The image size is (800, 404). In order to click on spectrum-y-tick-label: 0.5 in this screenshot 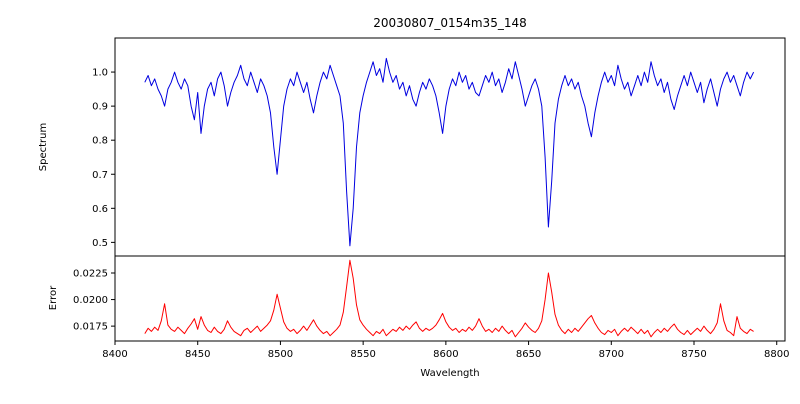, I will do `click(100, 243)`.